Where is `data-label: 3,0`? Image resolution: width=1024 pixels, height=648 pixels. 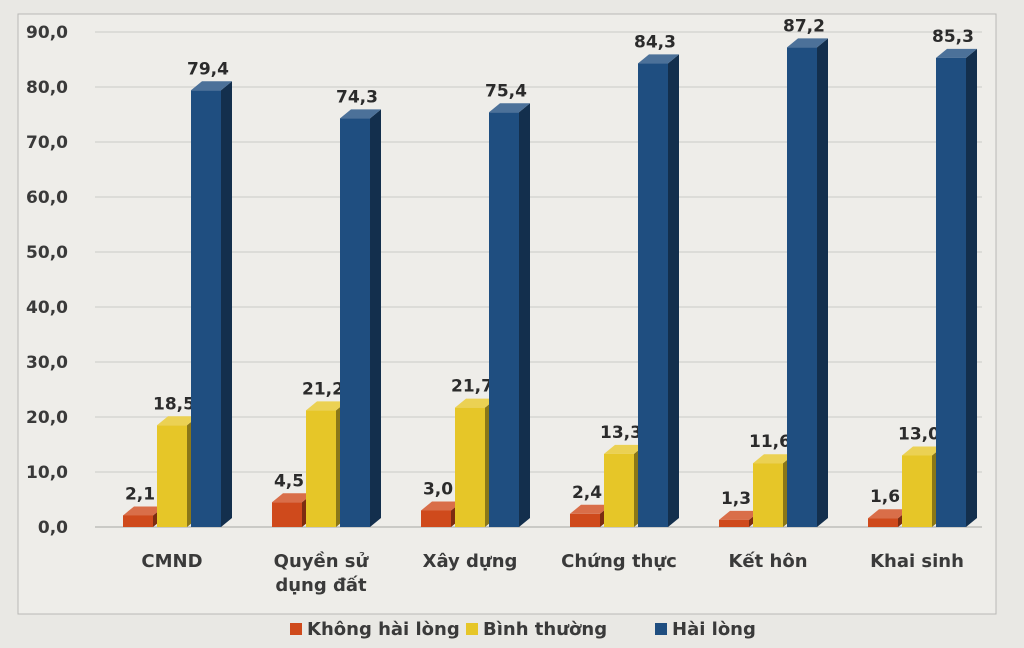 data-label: 3,0 is located at coordinates (438, 490).